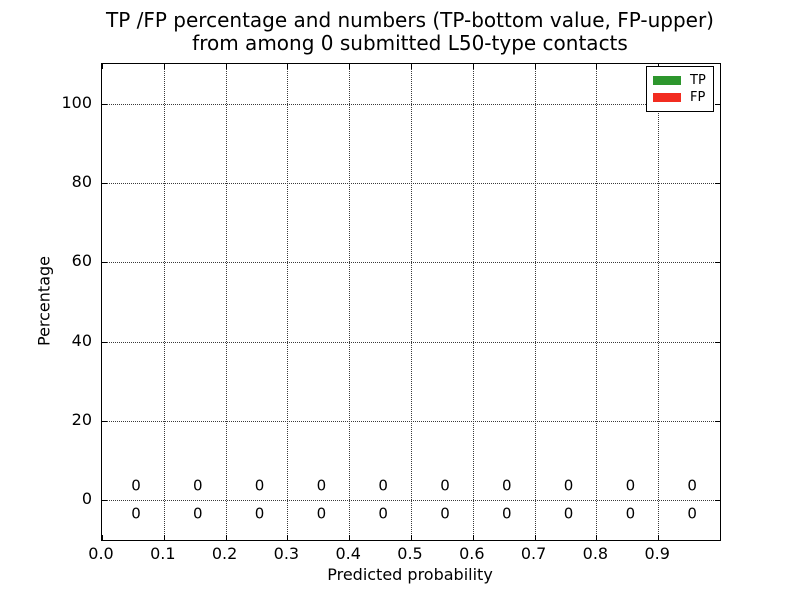 The width and height of the screenshot is (800, 600). Describe the element at coordinates (698, 80) in the screenshot. I see `legend-label-tp: TP` at that location.